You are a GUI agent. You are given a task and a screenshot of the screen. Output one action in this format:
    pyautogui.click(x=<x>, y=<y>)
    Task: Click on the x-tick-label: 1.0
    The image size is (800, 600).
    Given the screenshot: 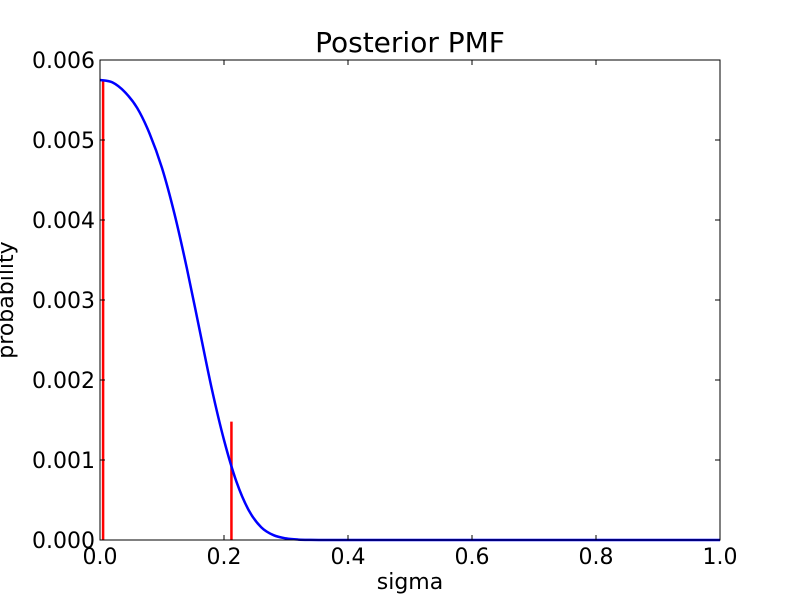 What is the action you would take?
    pyautogui.click(x=720, y=557)
    